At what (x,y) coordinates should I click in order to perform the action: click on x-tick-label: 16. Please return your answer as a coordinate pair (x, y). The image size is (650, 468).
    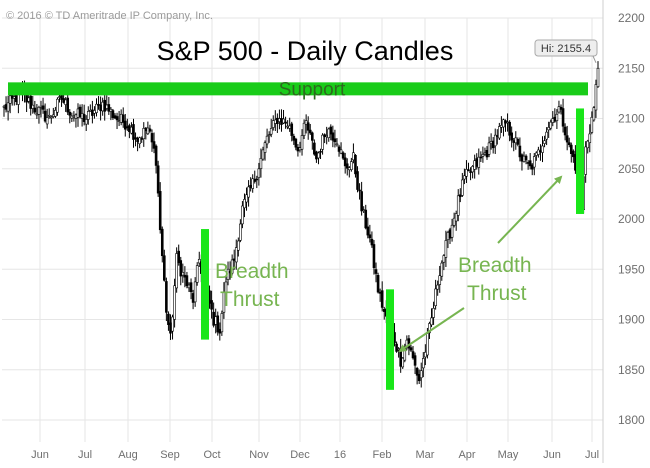
    Looking at the image, I should click on (340, 455).